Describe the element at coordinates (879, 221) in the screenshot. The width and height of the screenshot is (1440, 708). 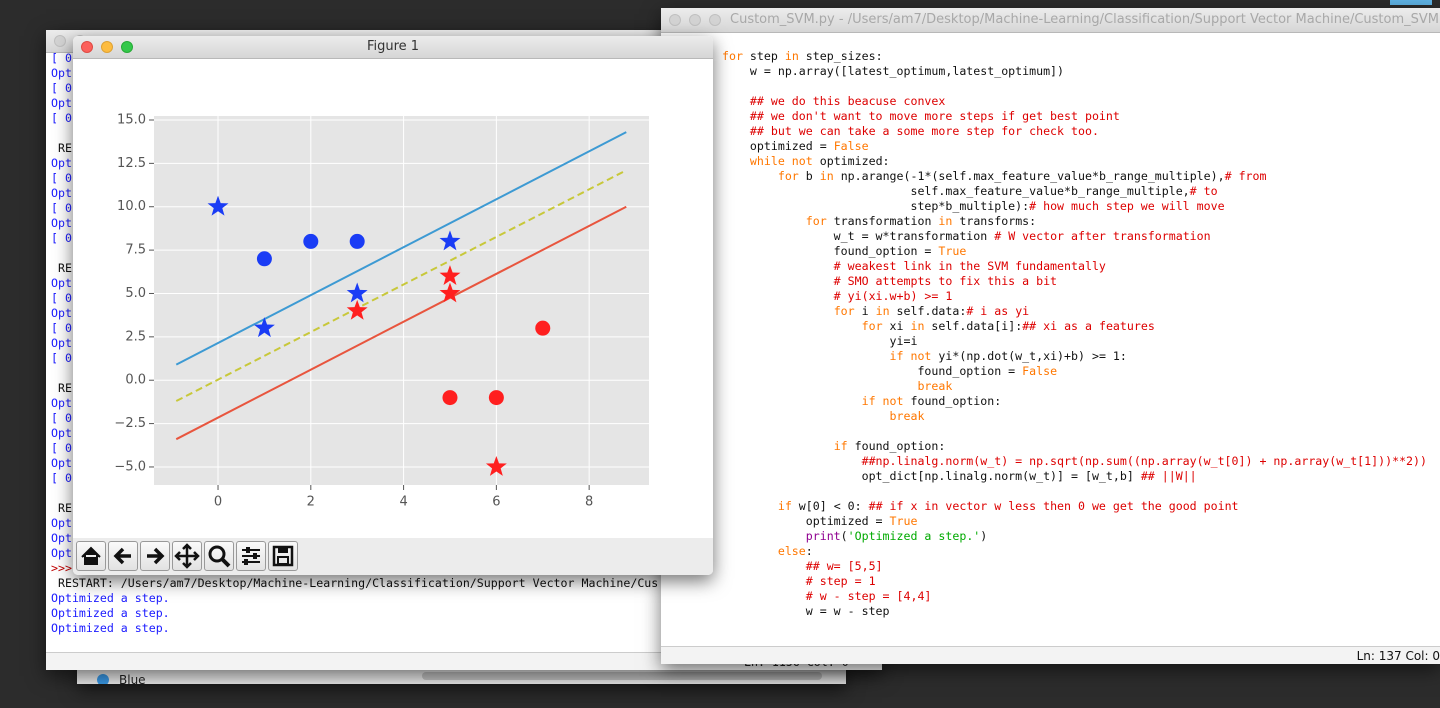
I see `text-line: for transformation in transforms:` at that location.